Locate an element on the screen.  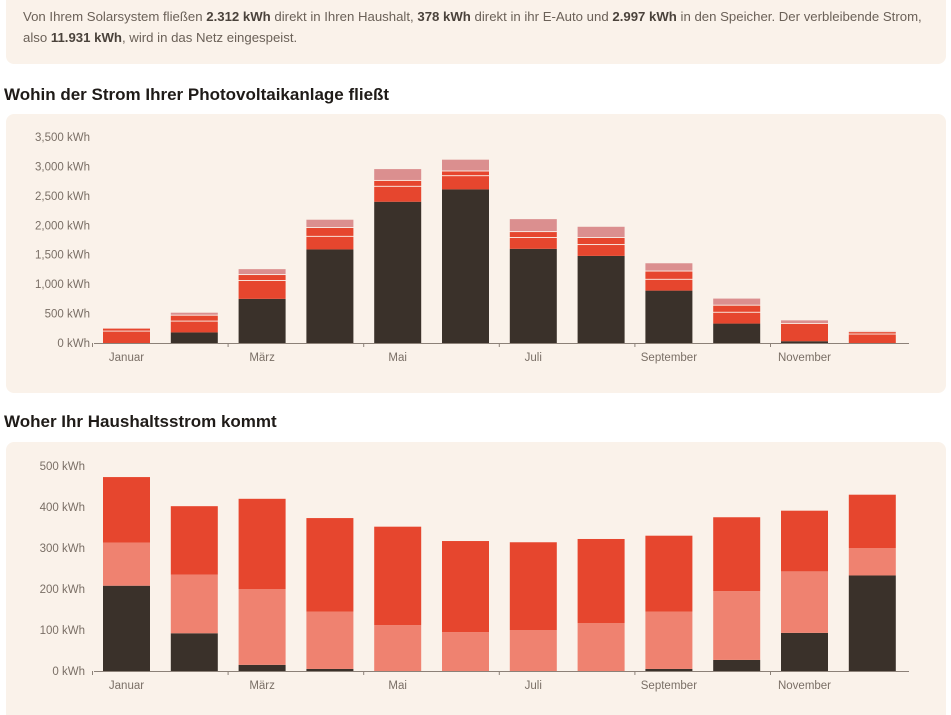
household-bar-juni-speicher is located at coordinates (465, 651).